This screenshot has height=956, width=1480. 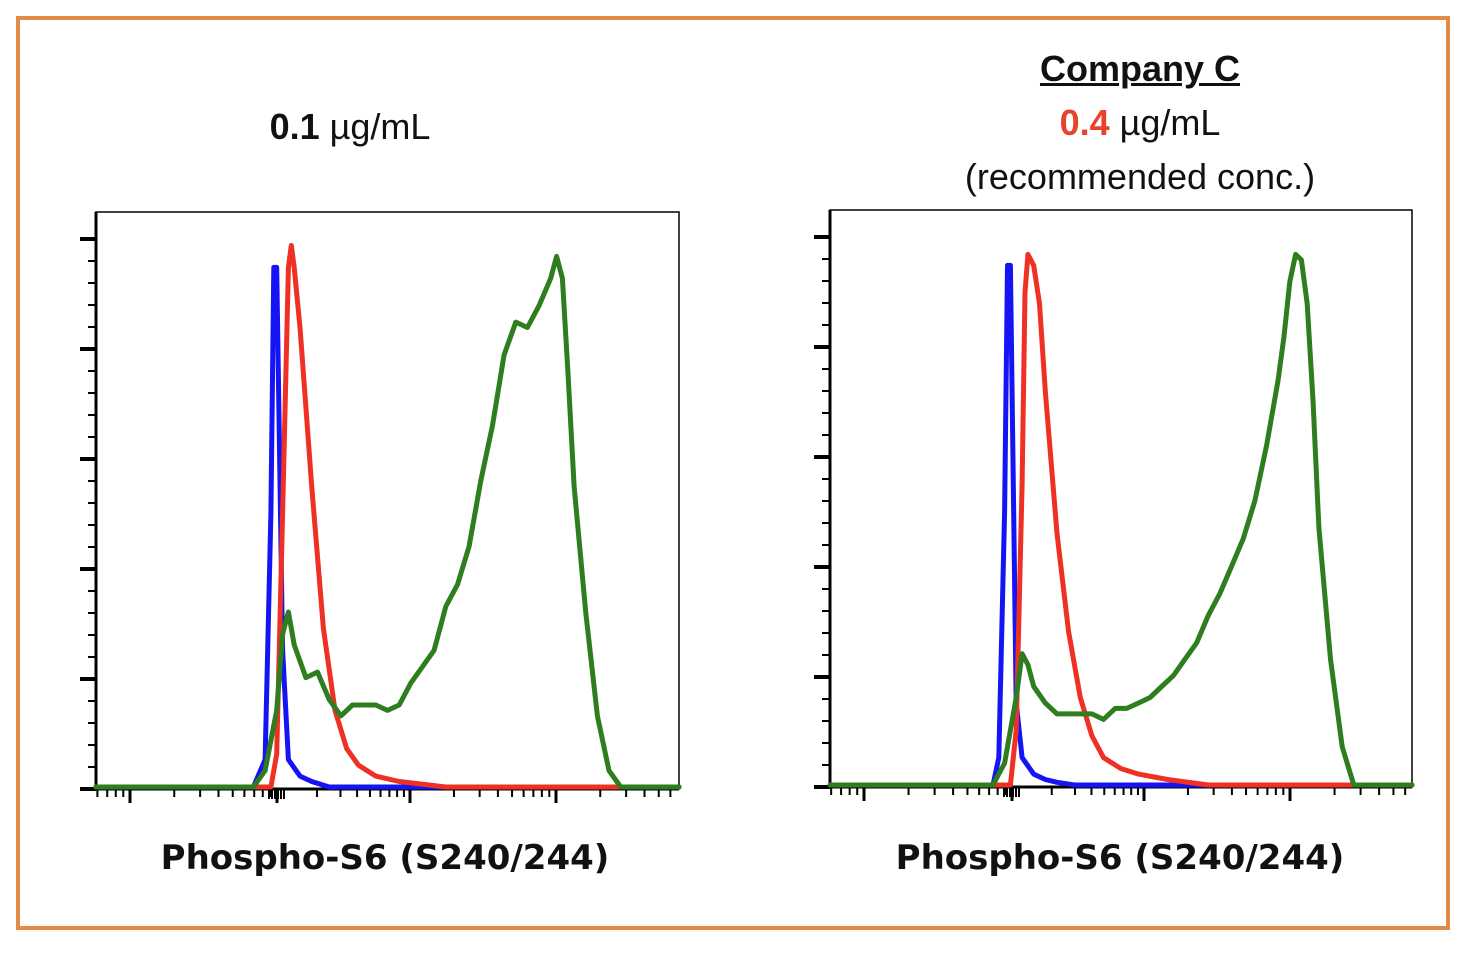 I want to click on panel-right-value: 0.4, so click(x=1084, y=122).